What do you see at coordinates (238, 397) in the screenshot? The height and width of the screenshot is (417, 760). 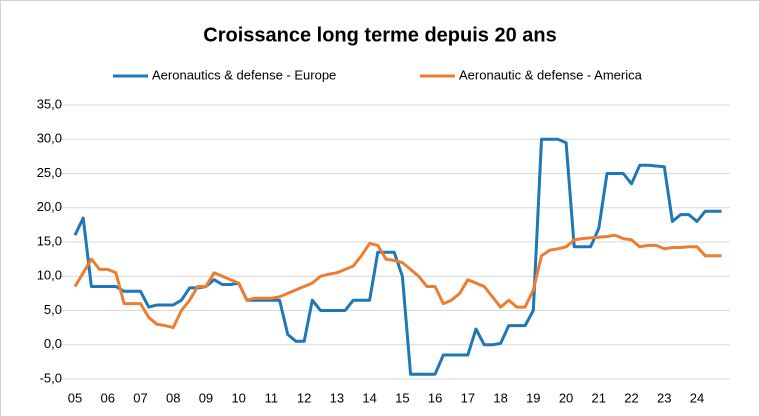 I see `x-tick-label: 10` at bounding box center [238, 397].